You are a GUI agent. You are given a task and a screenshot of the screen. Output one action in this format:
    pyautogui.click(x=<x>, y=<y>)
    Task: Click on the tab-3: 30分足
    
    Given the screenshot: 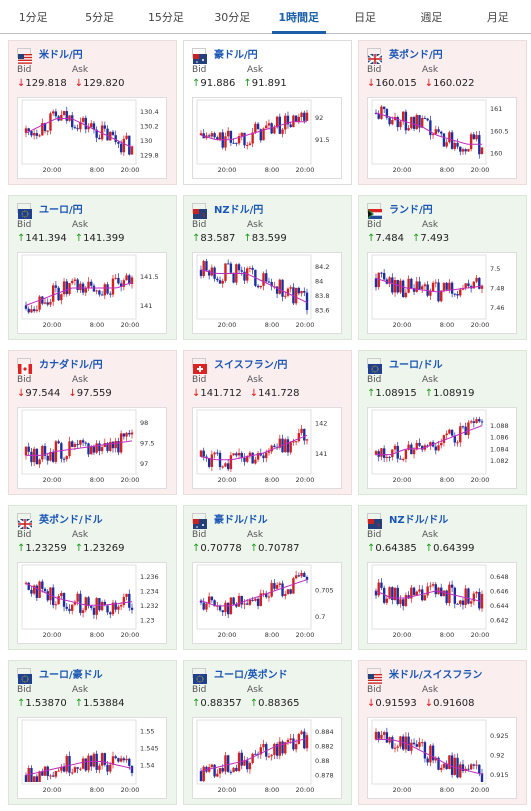 What is the action you would take?
    pyautogui.click(x=232, y=17)
    